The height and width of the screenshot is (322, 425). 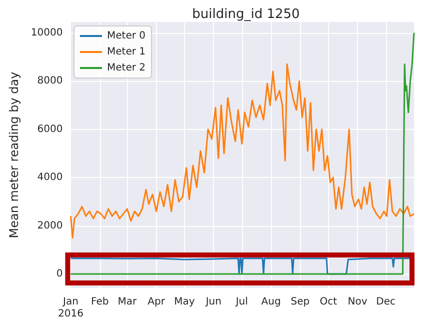 What do you see at coordinates (59, 274) in the screenshot?
I see `y-tick-label: 0` at bounding box center [59, 274].